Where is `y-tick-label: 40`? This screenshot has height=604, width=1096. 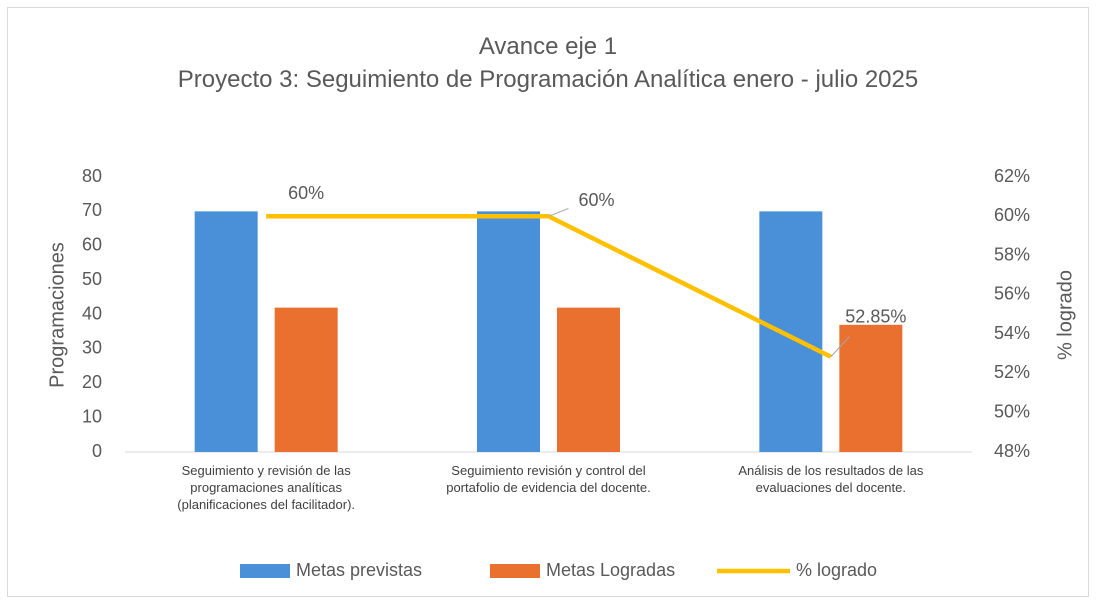
y-tick-label: 40 is located at coordinates (92, 313).